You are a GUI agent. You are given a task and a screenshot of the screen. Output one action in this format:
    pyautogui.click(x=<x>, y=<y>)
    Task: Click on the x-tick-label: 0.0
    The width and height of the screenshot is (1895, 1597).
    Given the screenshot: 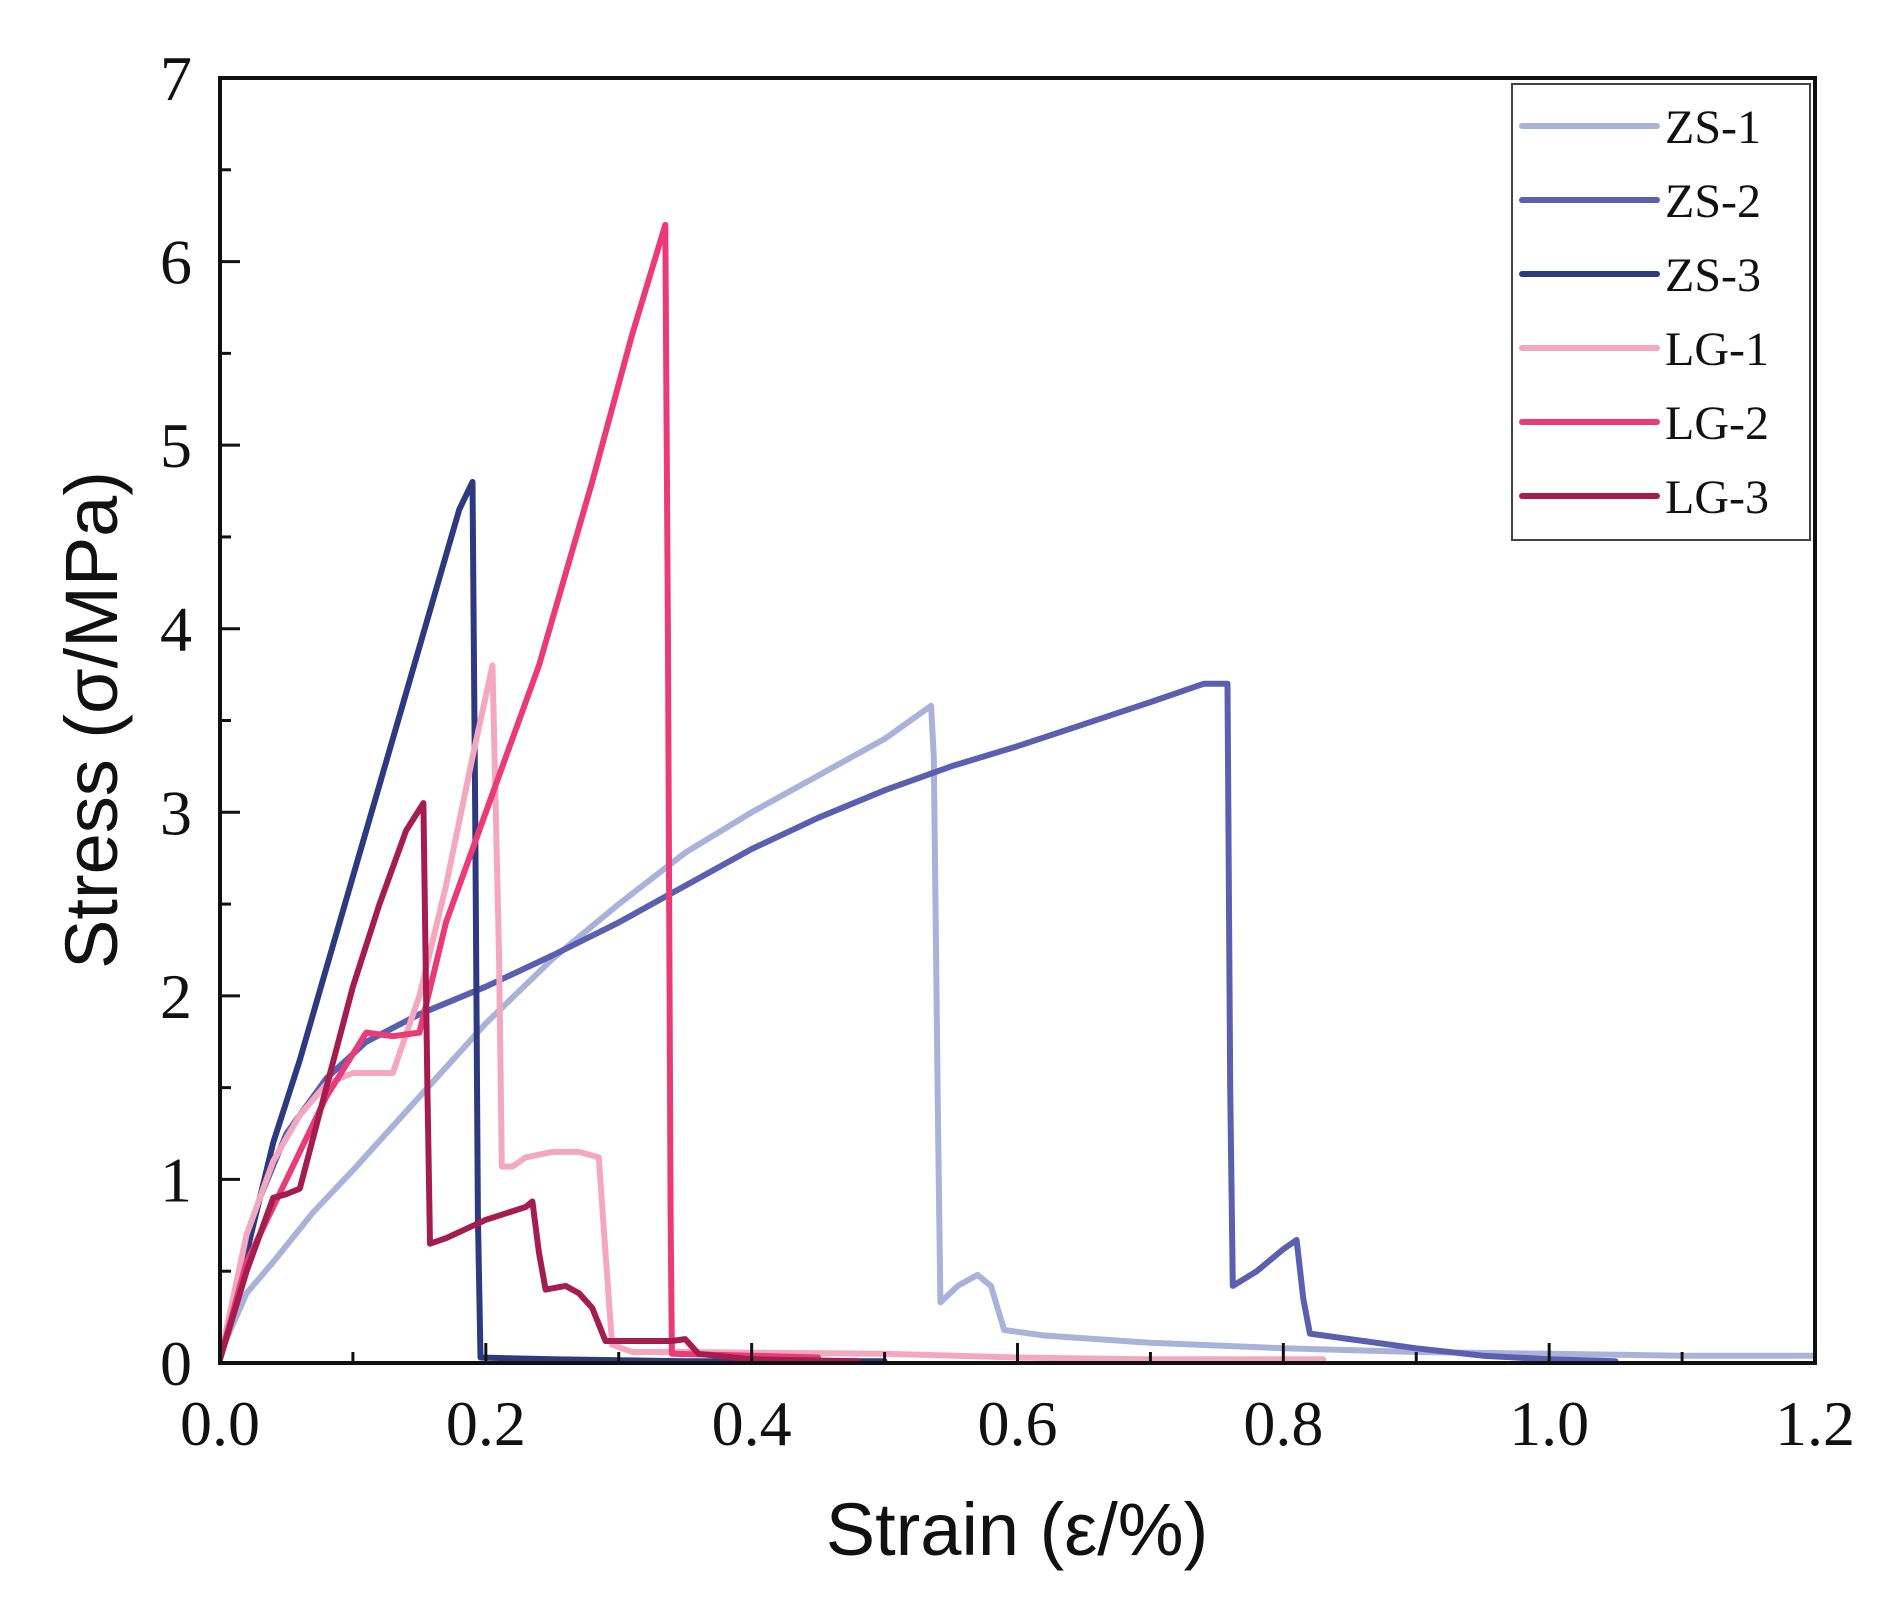 What is the action you would take?
    pyautogui.click(x=220, y=1423)
    